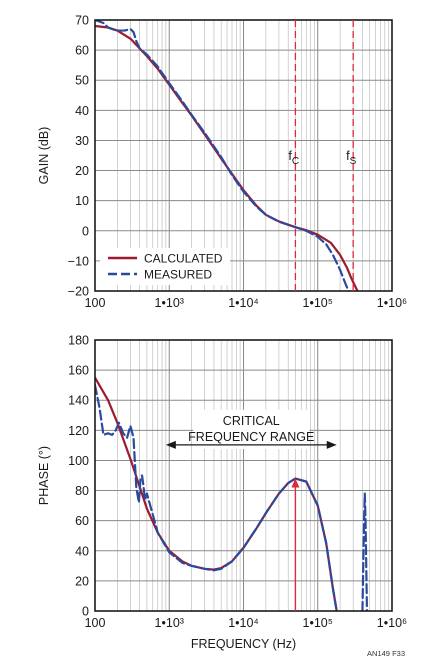 This screenshot has height=662, width=435. What do you see at coordinates (170, 444) in the screenshot?
I see `critical-range-arrowhead-left` at bounding box center [170, 444].